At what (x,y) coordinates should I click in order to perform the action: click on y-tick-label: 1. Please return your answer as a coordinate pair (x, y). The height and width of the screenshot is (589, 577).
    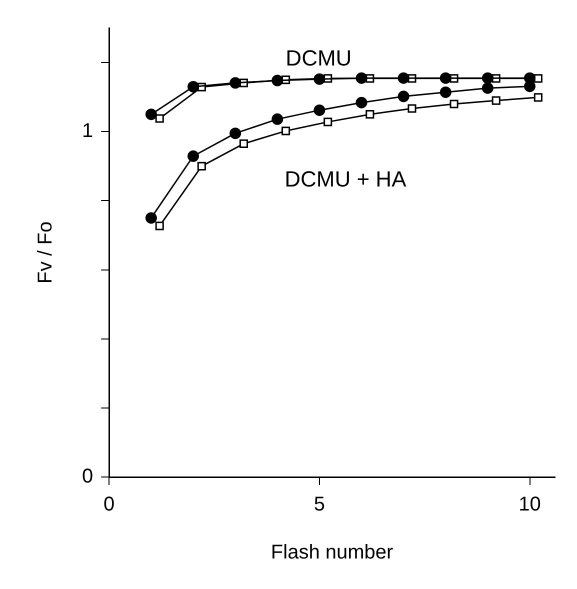
    Looking at the image, I should click on (88, 131).